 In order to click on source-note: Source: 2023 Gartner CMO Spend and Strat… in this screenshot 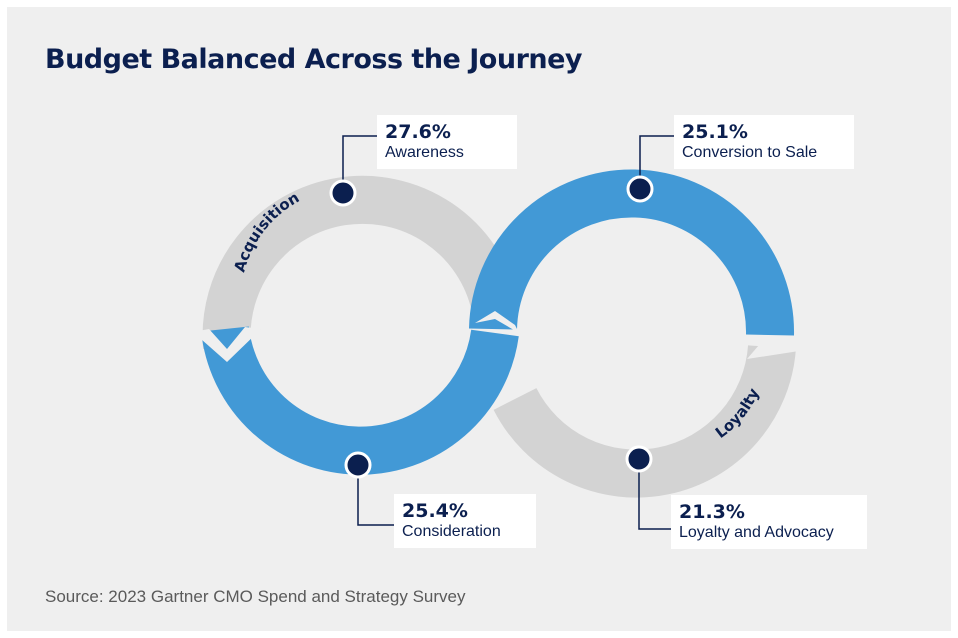, I will do `click(255, 596)`.